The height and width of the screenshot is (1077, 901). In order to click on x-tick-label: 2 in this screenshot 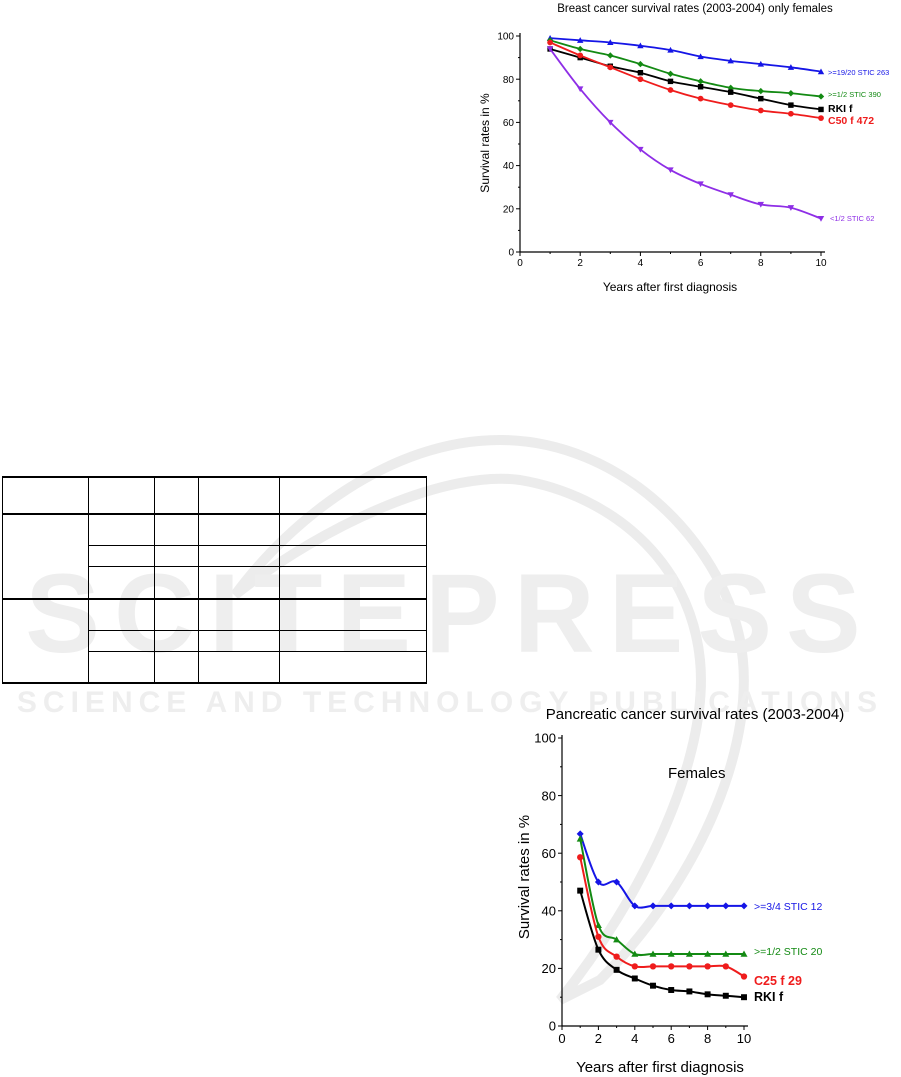, I will do `click(598, 1038)`.